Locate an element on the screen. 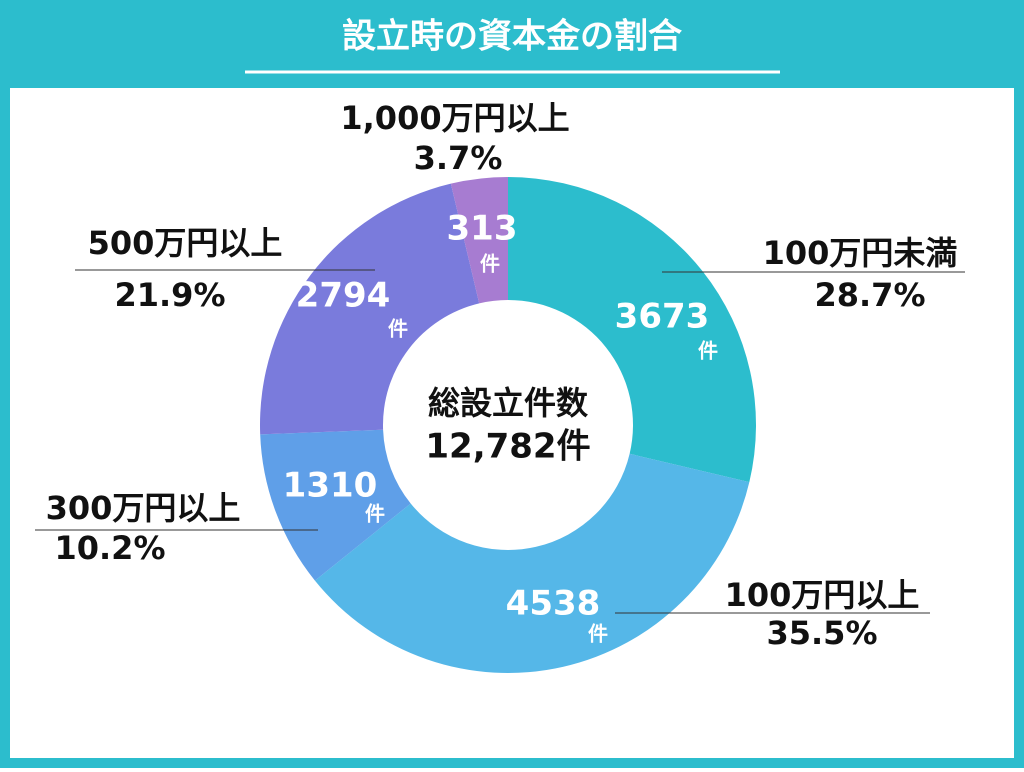  value-label: 10.2% is located at coordinates (109, 548).